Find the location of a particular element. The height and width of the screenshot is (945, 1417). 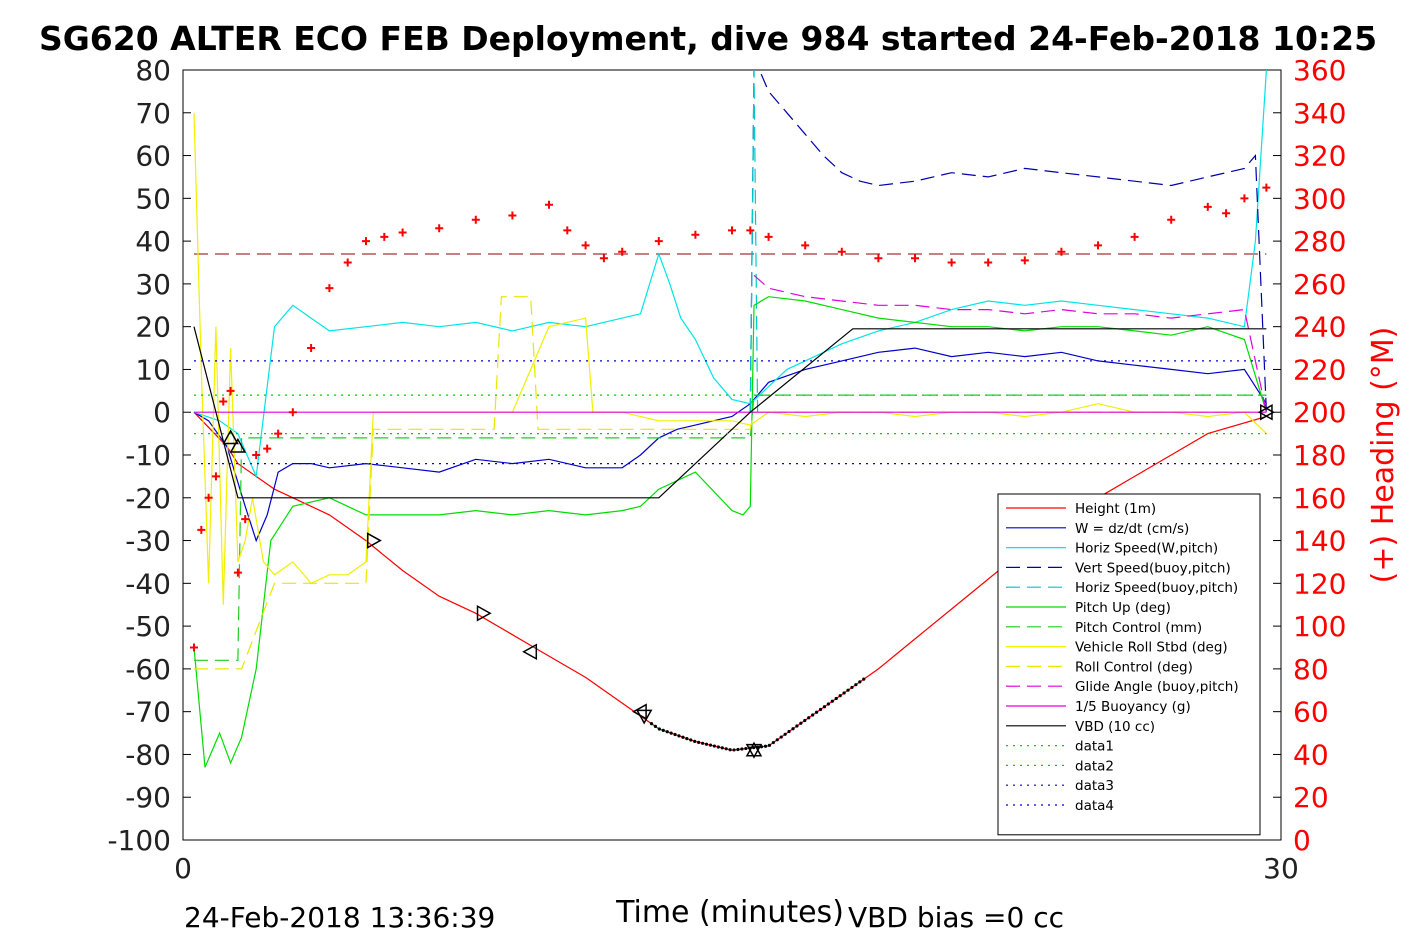

y-tick-label: 50 is located at coordinates (153, 198).